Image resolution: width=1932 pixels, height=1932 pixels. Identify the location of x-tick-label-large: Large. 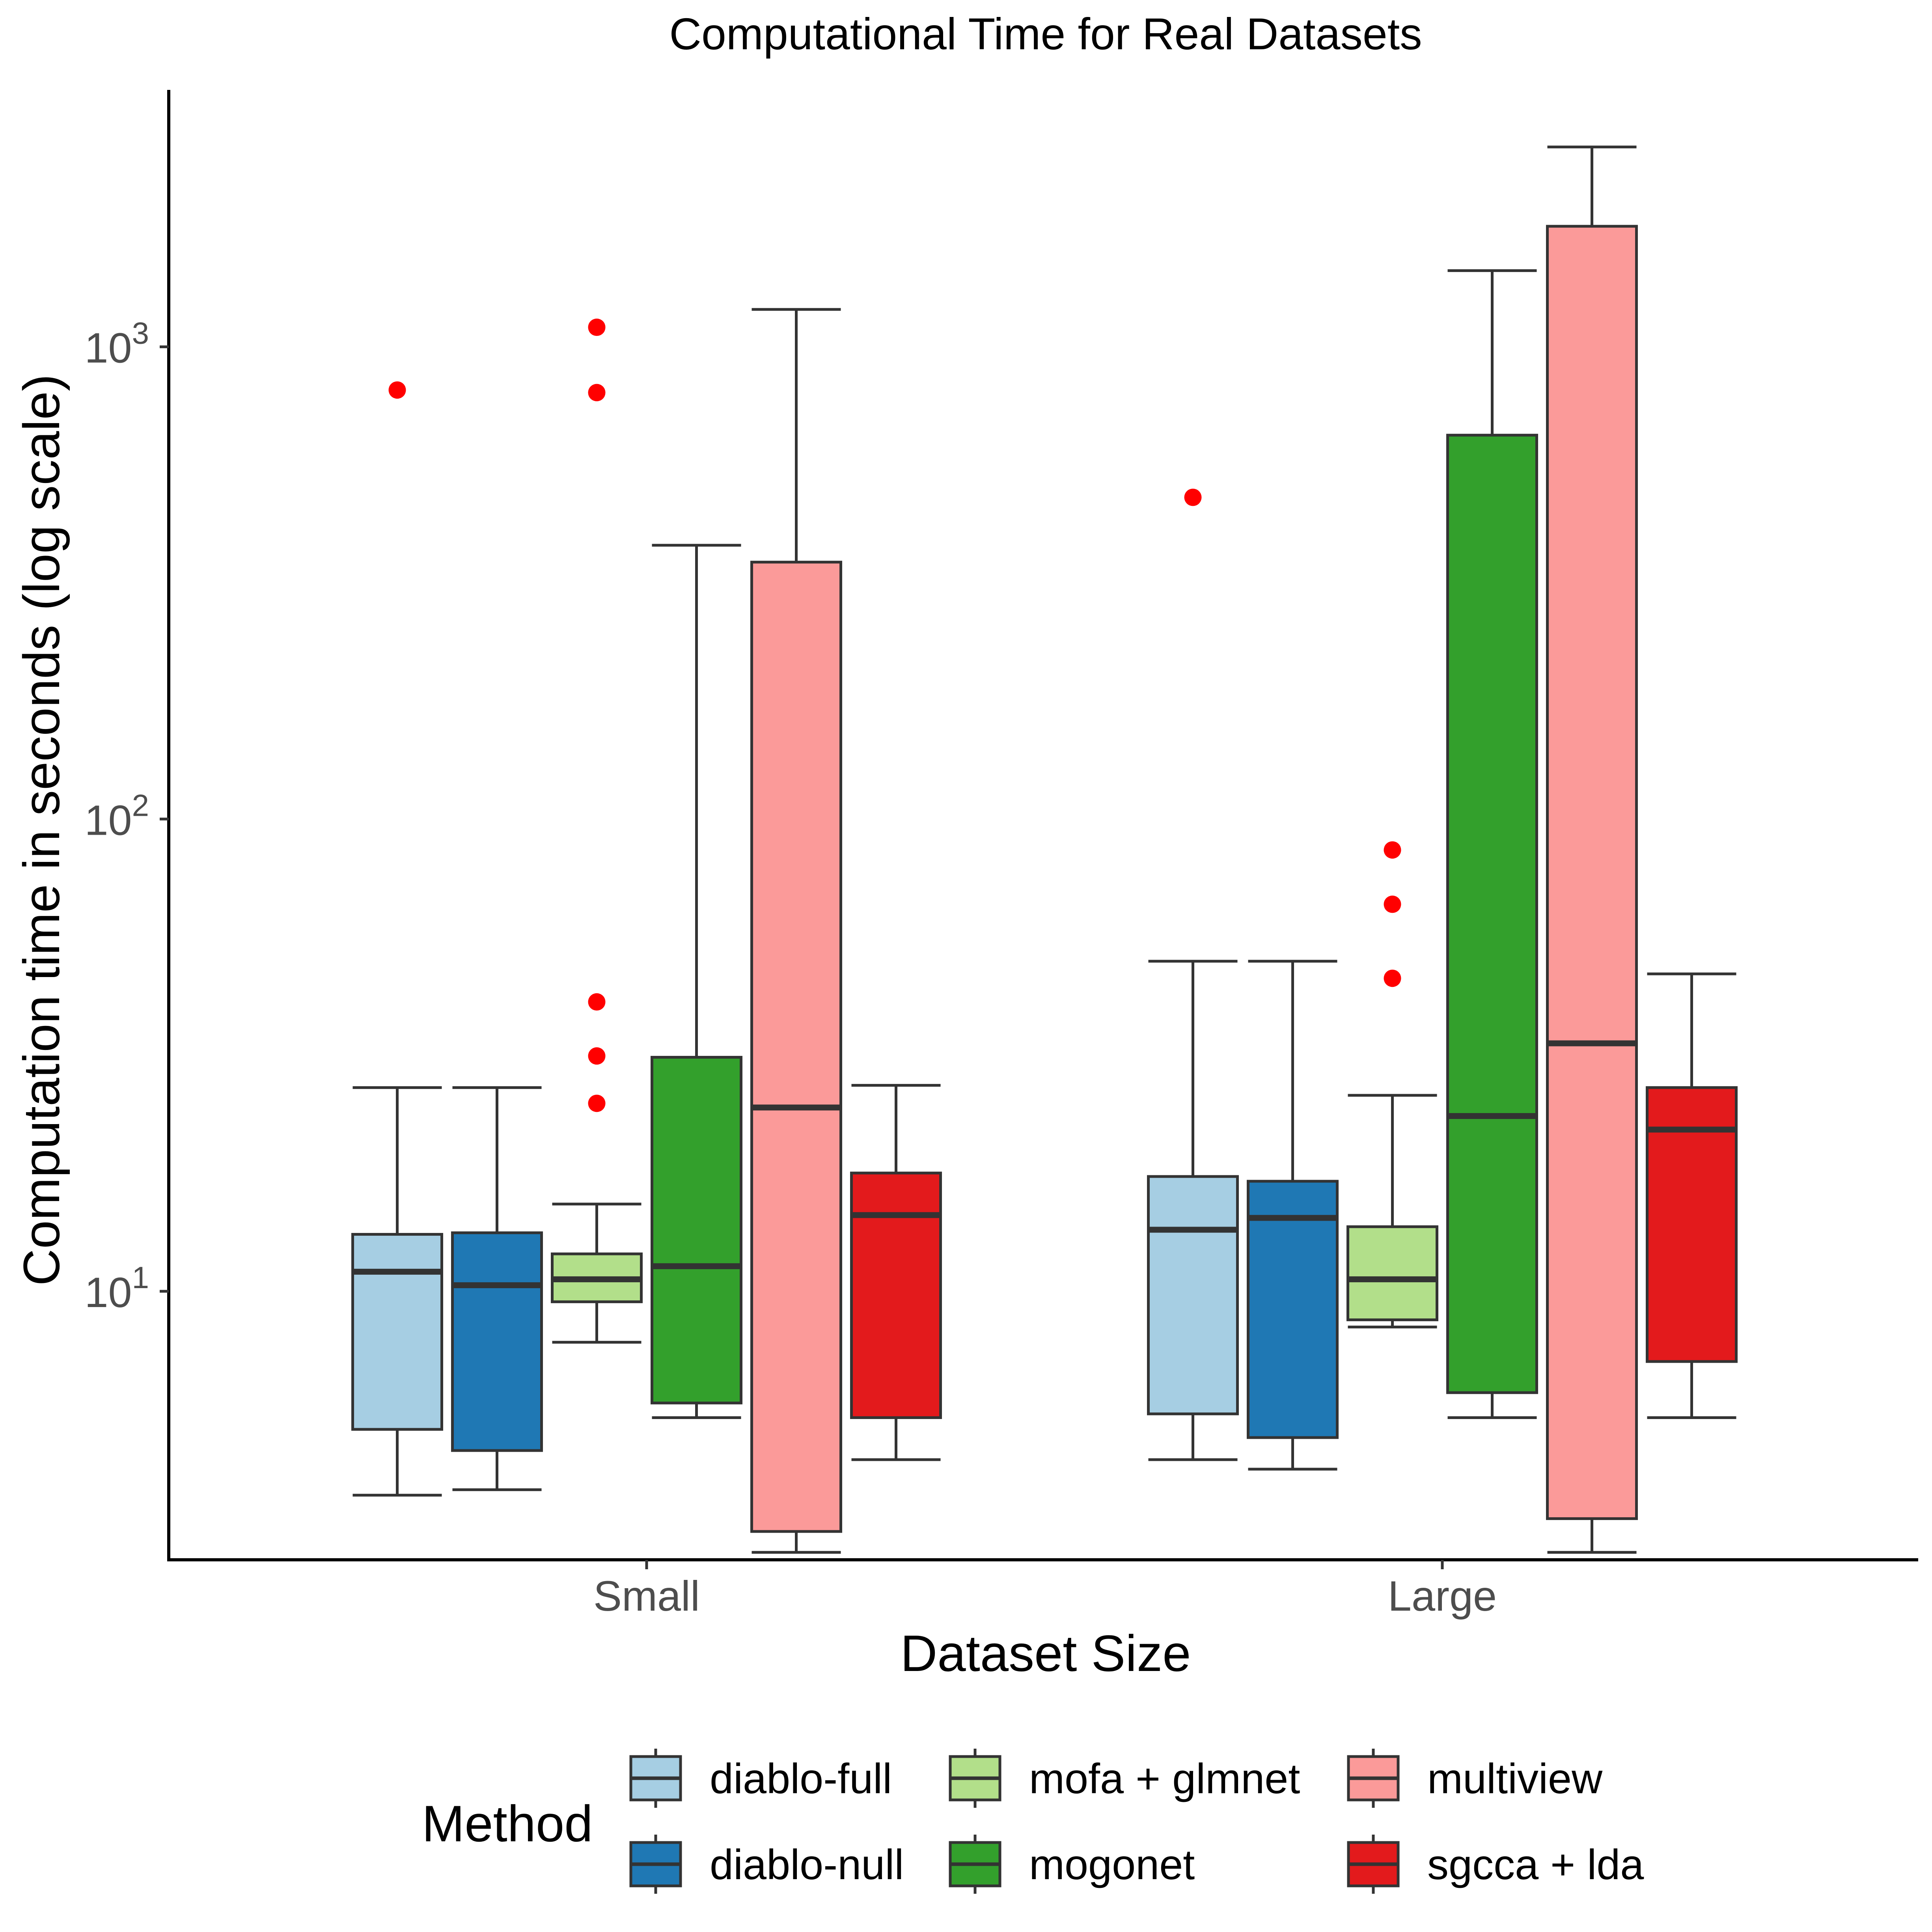
(1443, 1596).